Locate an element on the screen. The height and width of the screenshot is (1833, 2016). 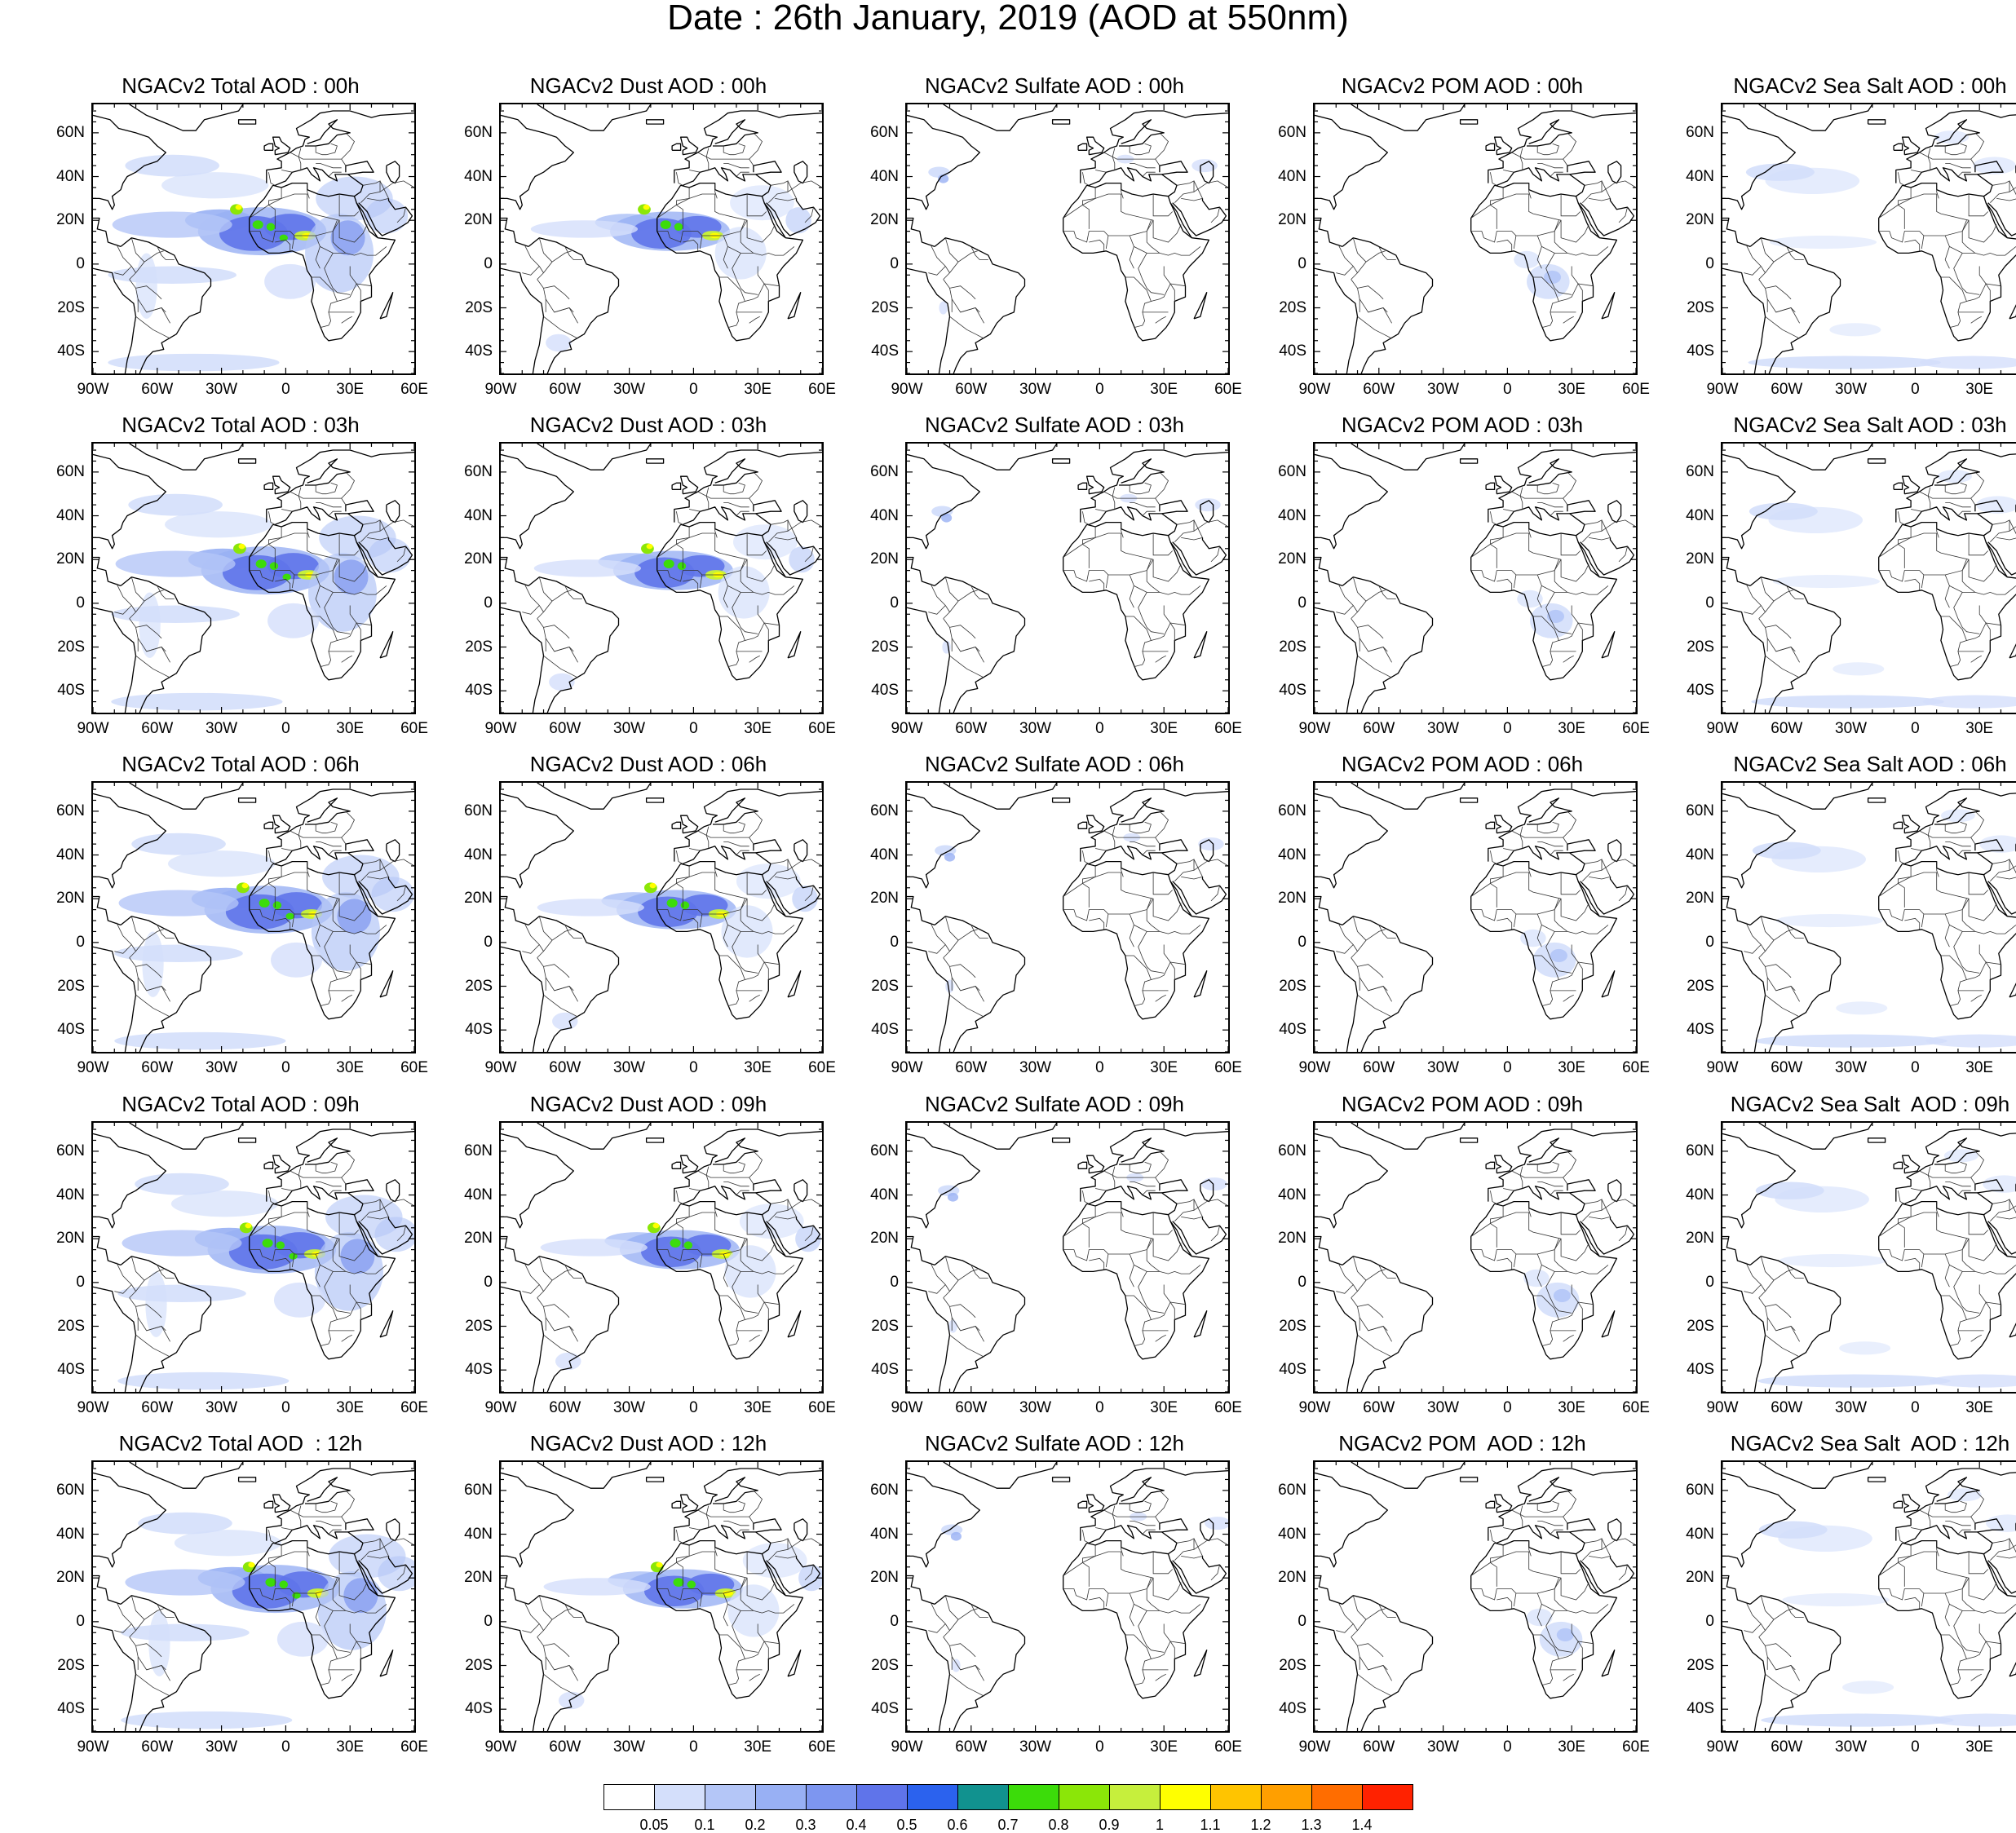
lon-label: 0 is located at coordinates (1099, 390).